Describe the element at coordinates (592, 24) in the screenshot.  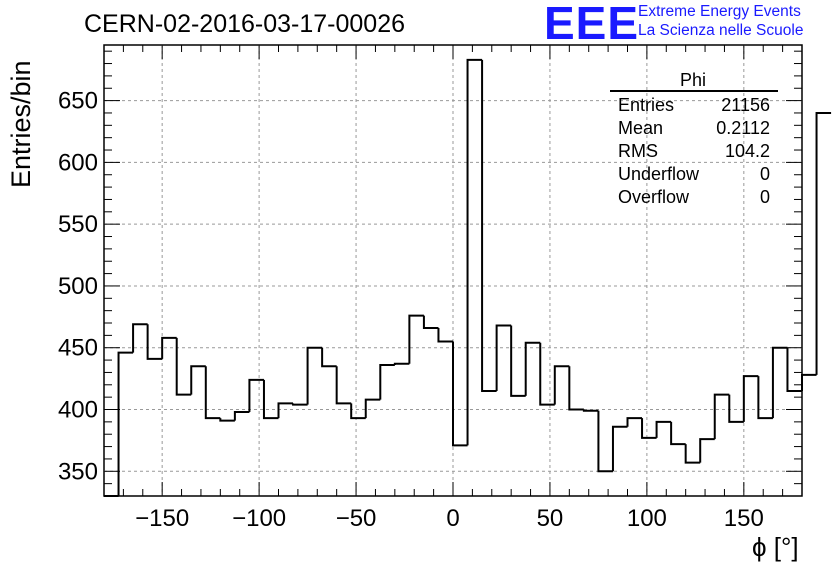
I see `eee-logo: EEE` at that location.